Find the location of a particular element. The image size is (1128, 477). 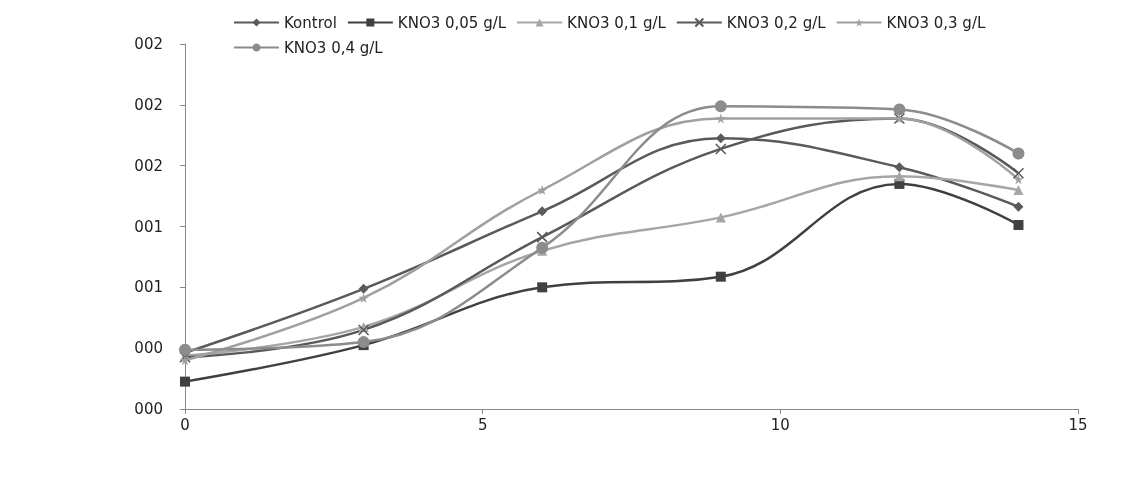

legend-label: KNO3 0,05 g/L is located at coordinates (452, 22).